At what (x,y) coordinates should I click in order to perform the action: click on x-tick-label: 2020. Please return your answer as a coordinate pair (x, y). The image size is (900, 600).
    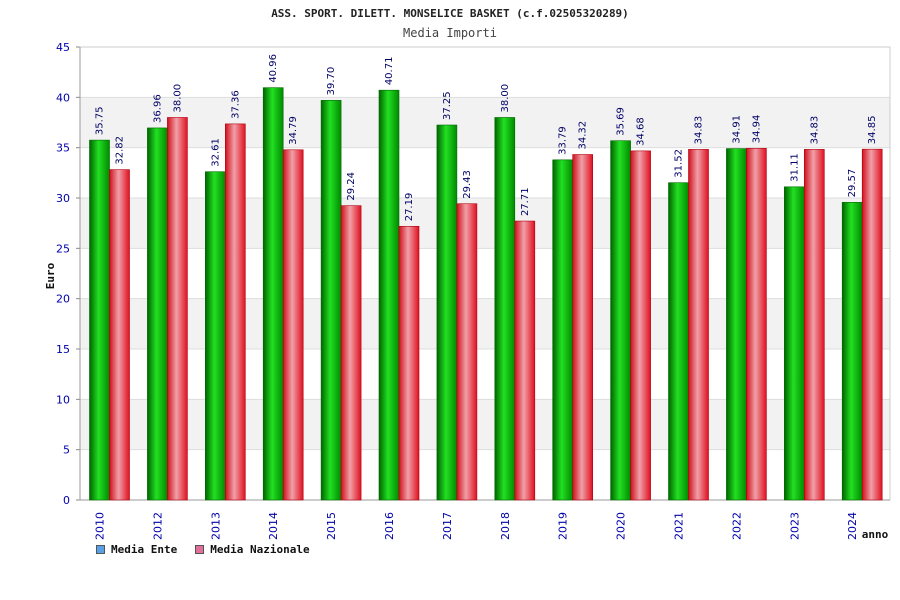
    Looking at the image, I should click on (621, 526).